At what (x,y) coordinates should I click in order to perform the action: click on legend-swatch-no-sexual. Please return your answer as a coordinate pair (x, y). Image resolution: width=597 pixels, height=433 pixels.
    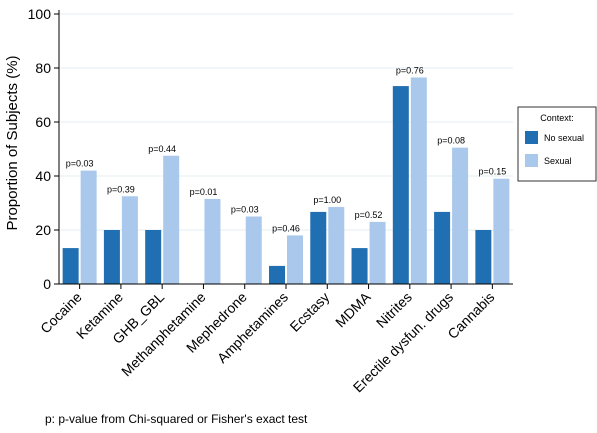
    Looking at the image, I should click on (531, 137).